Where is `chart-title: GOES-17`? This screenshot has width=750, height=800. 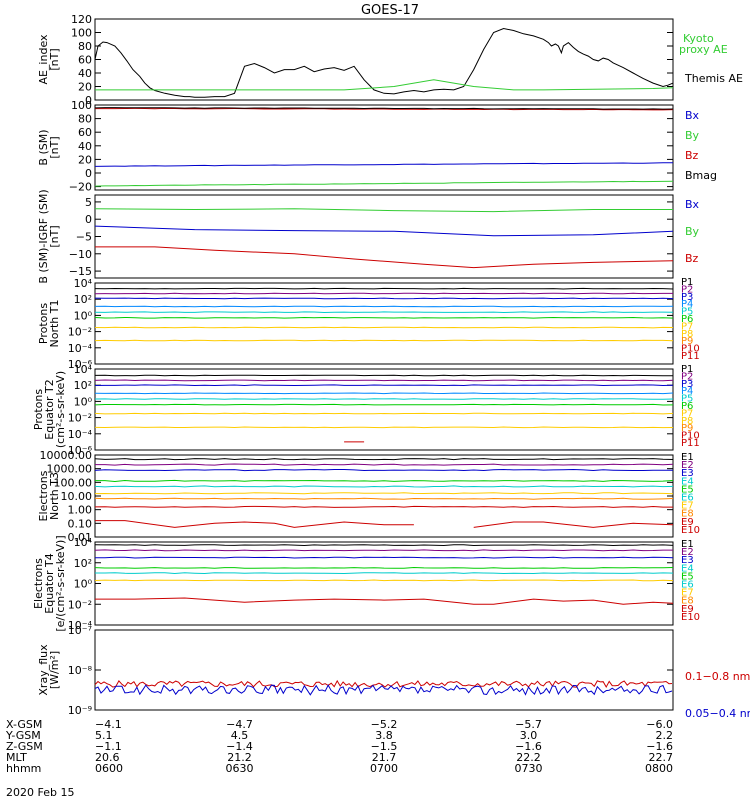
chart-title: GOES-17 is located at coordinates (390, 10).